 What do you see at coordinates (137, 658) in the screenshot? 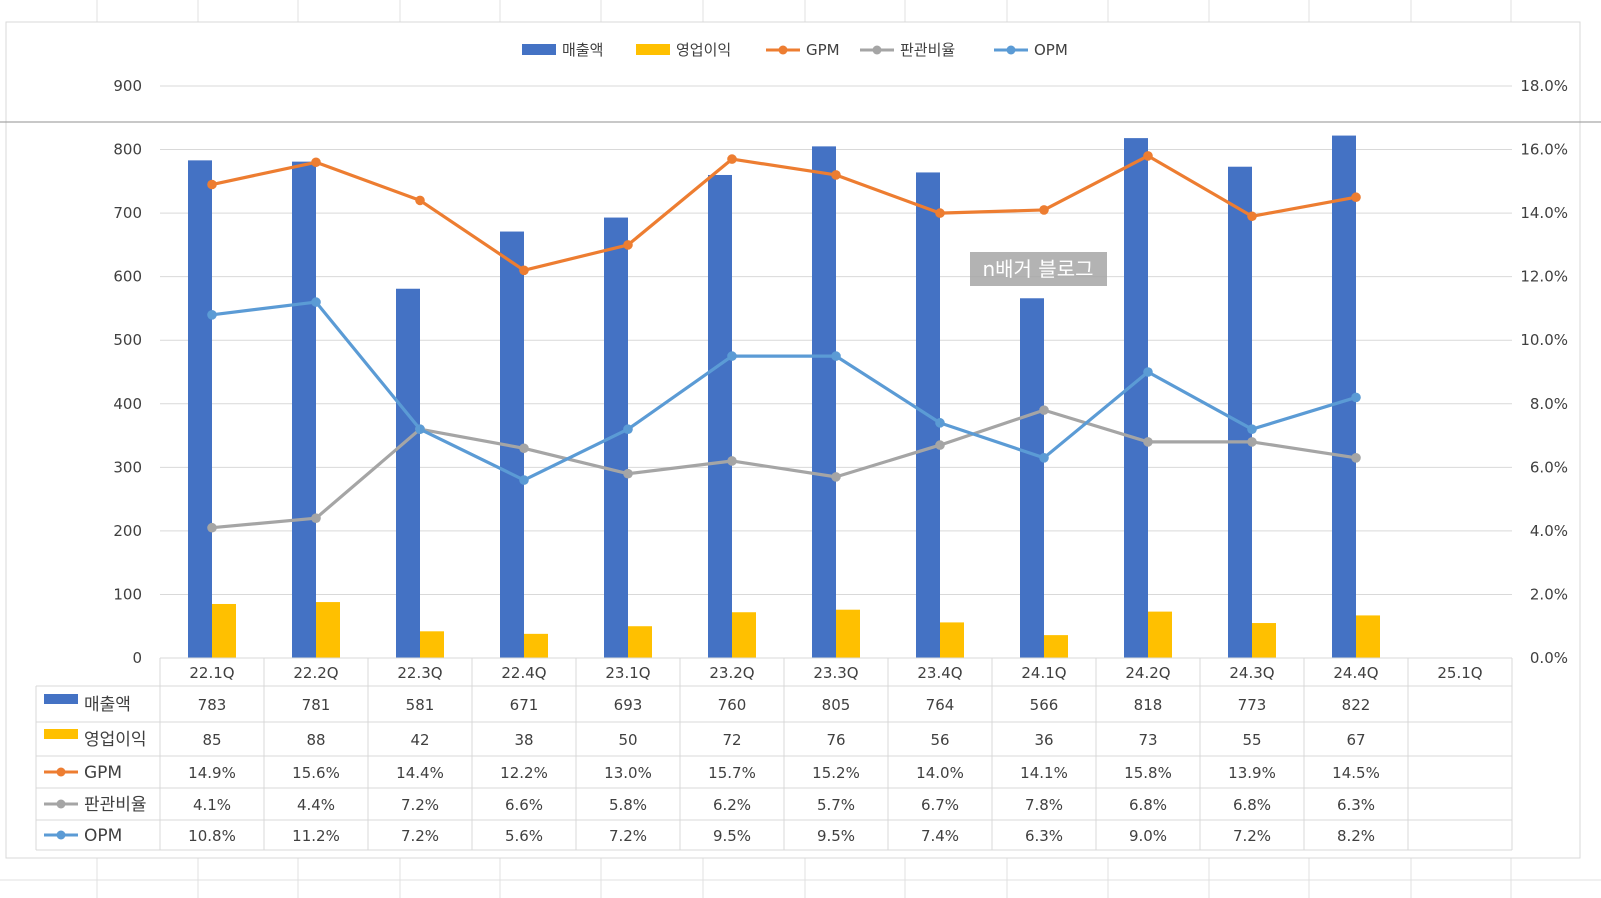
I see `left-tick-label: 0` at bounding box center [137, 658].